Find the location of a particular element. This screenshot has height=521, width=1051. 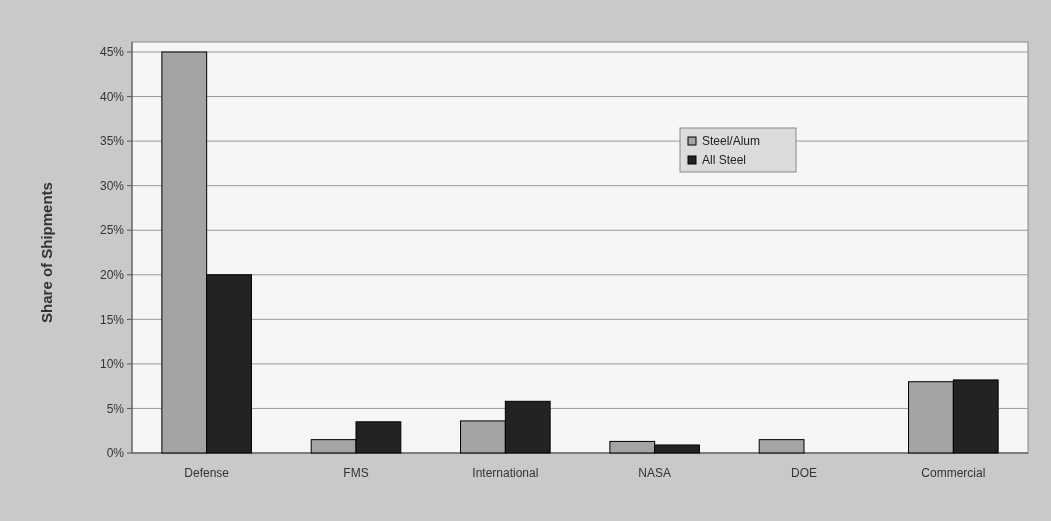

legend-label: Steel/Alum is located at coordinates (731, 141).